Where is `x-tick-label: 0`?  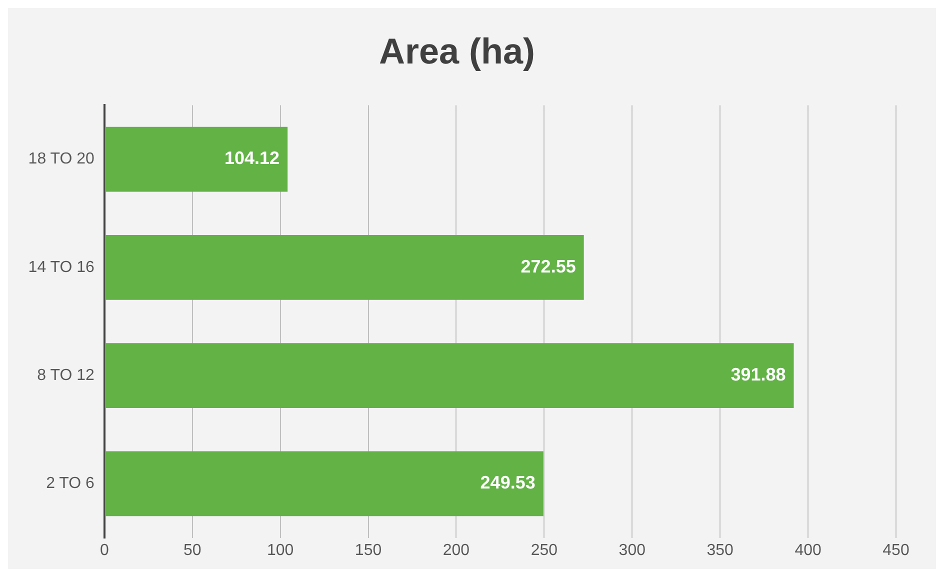 x-tick-label: 0 is located at coordinates (104, 550).